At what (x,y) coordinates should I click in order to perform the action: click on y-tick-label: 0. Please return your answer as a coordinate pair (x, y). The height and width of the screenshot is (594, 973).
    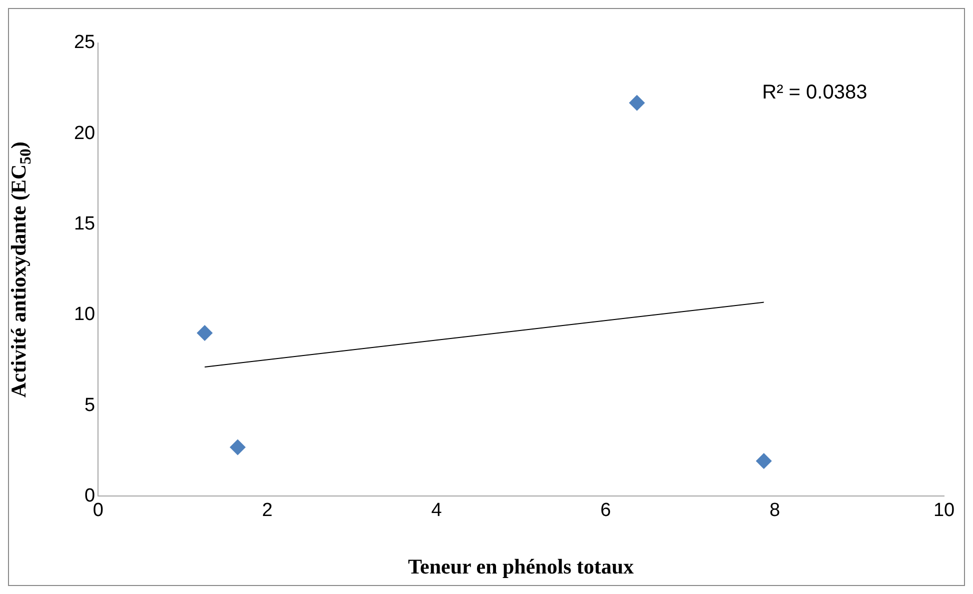
    Looking at the image, I should click on (90, 495).